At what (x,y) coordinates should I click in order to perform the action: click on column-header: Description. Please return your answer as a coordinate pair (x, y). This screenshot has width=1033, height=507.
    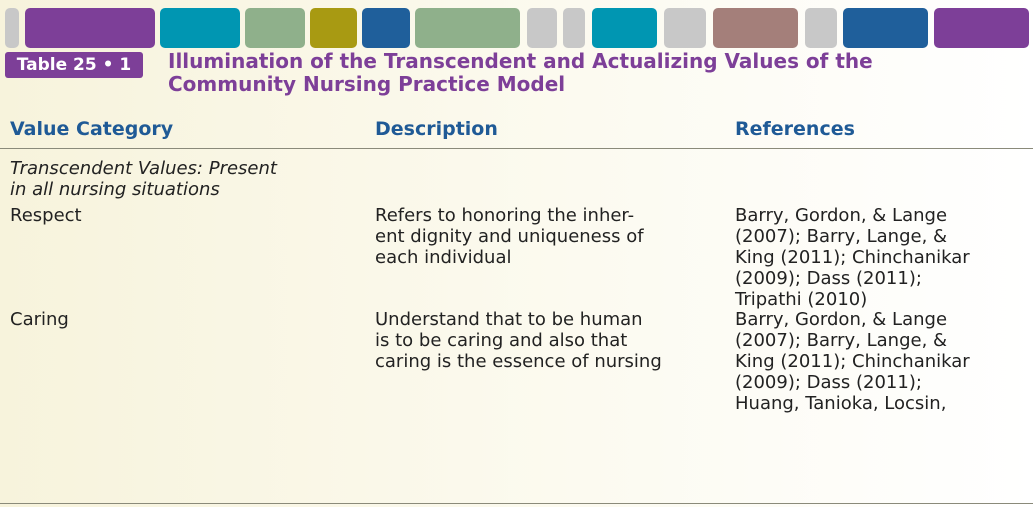
    Looking at the image, I should click on (436, 129).